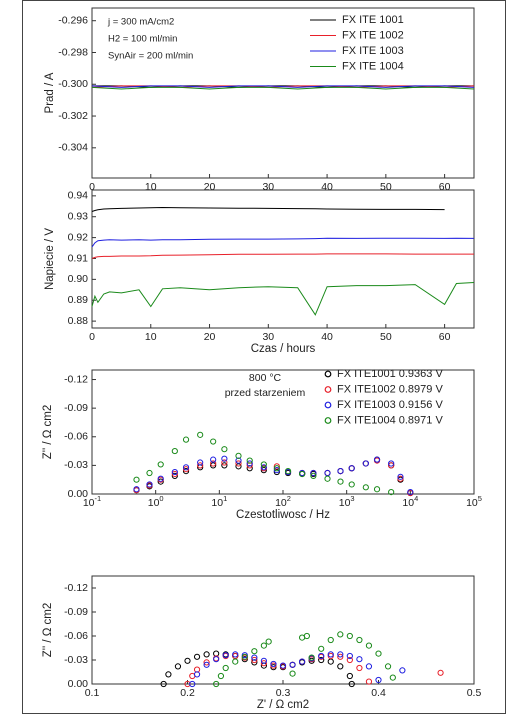 Image resolution: width=526 pixels, height=714 pixels. Describe the element at coordinates (78, 196) in the screenshot. I see `y-tick-label: 0.94` at that location.